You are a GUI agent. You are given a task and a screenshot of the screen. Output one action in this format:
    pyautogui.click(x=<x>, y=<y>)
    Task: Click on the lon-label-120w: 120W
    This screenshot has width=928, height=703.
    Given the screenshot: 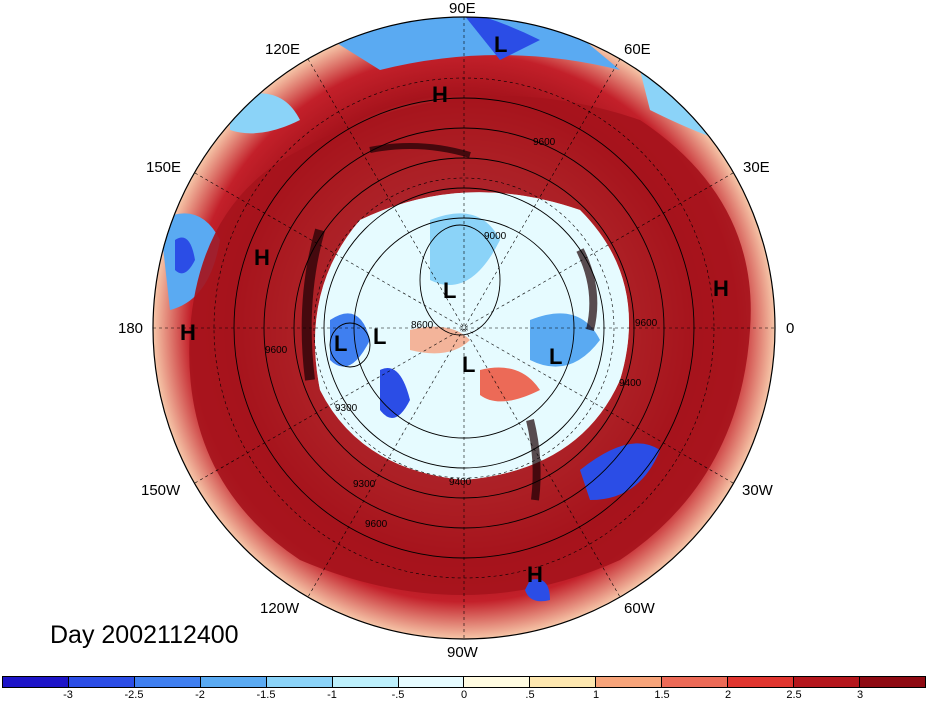 What is the action you would take?
    pyautogui.click(x=280, y=608)
    